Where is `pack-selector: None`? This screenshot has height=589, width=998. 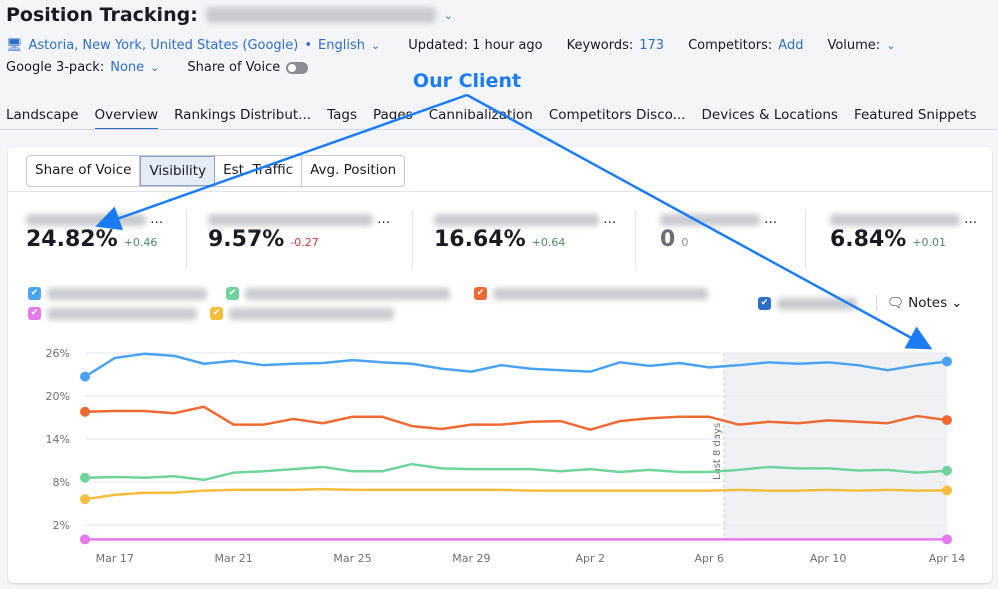 pack-selector: None is located at coordinates (127, 67).